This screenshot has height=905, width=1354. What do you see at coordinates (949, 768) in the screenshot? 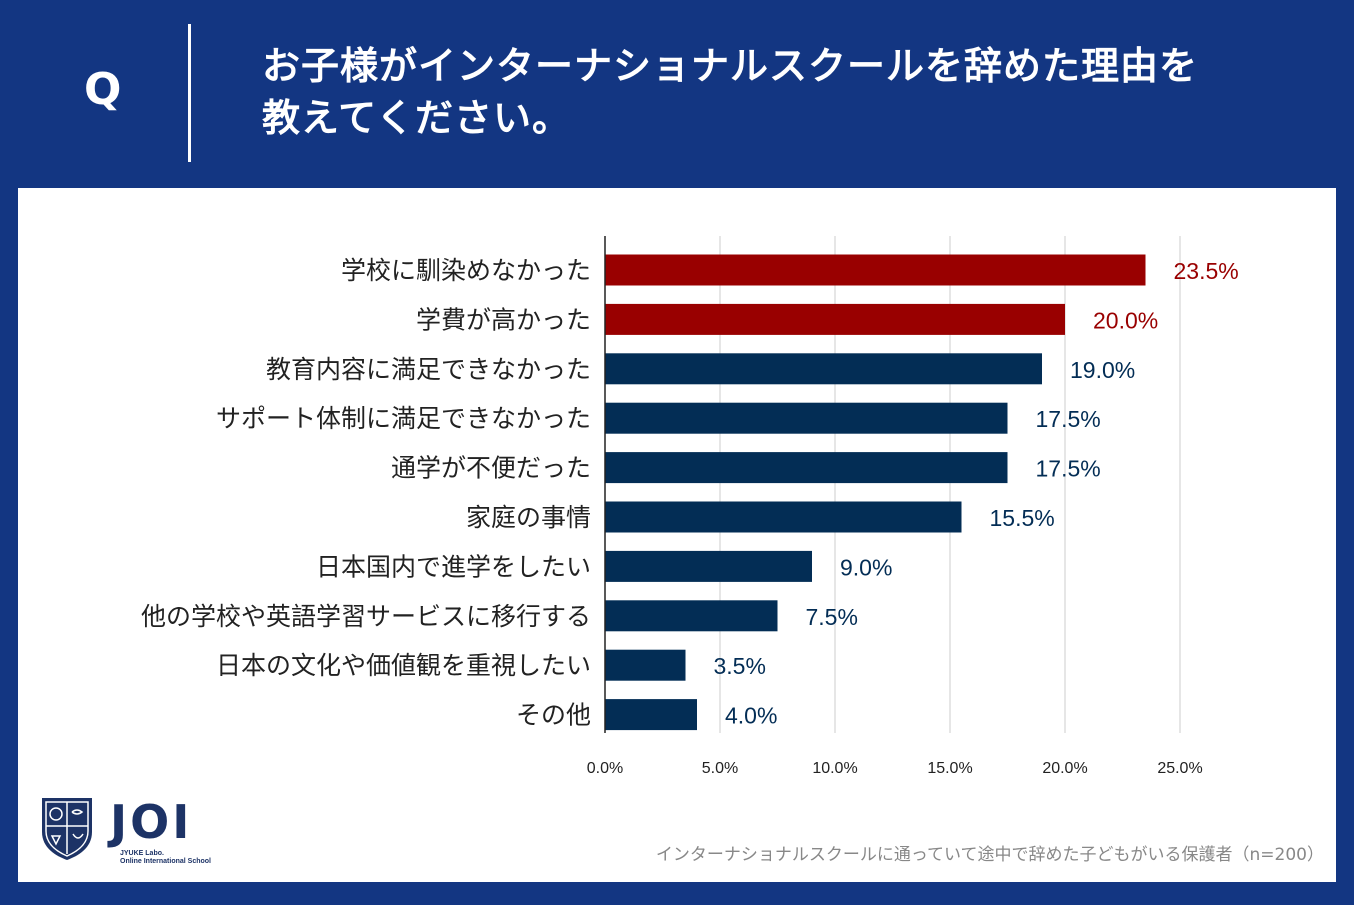
I see `x-tick-label: 15.0%` at bounding box center [949, 768].